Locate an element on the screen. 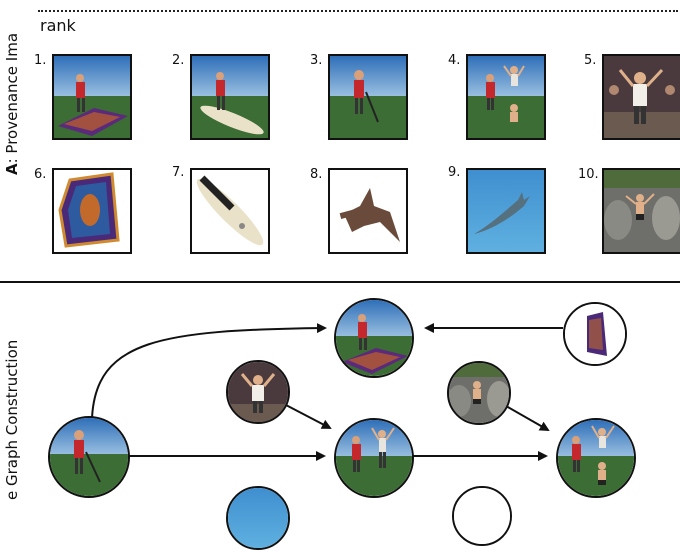 This screenshot has height=550, width=680. magic-carpet-image is located at coordinates (92, 211).